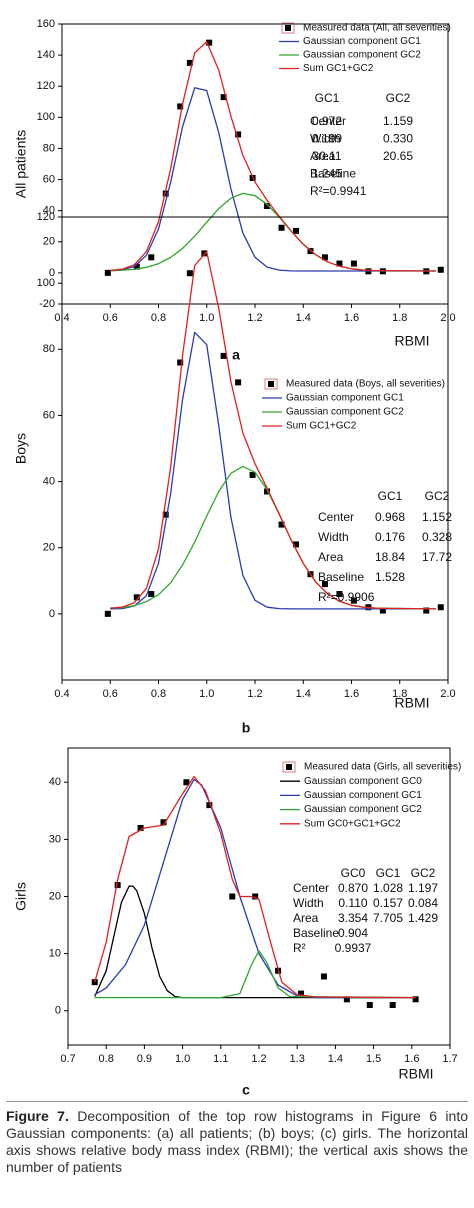 This screenshot has width=474, height=1208. Describe the element at coordinates (398, 156) in the screenshot. I see `param-value: 20.65` at that location.